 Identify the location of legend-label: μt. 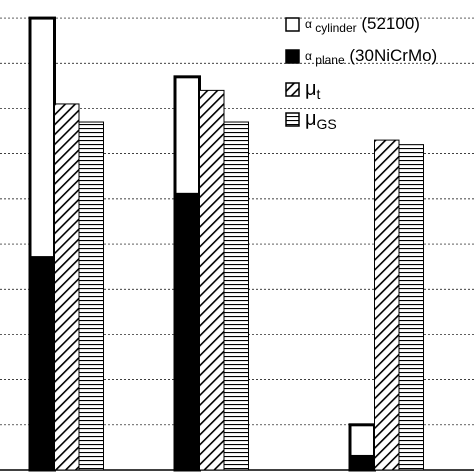
(313, 89).